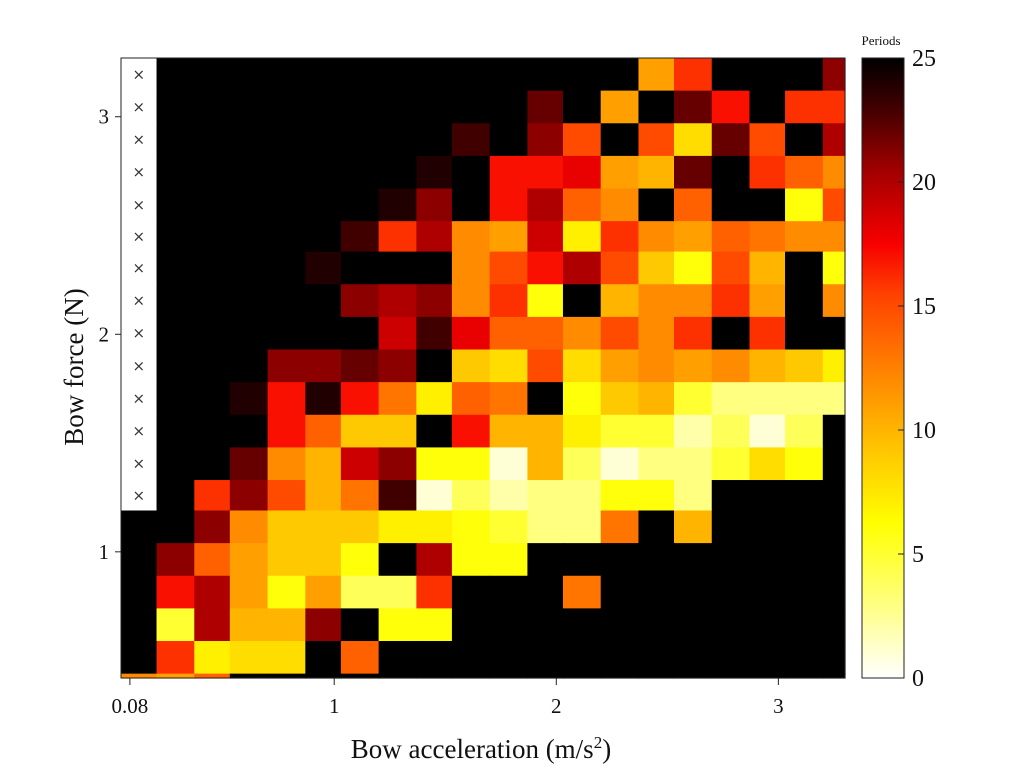  Describe the element at coordinates (104, 117) in the screenshot. I see `y-tick-label: 3` at that location.